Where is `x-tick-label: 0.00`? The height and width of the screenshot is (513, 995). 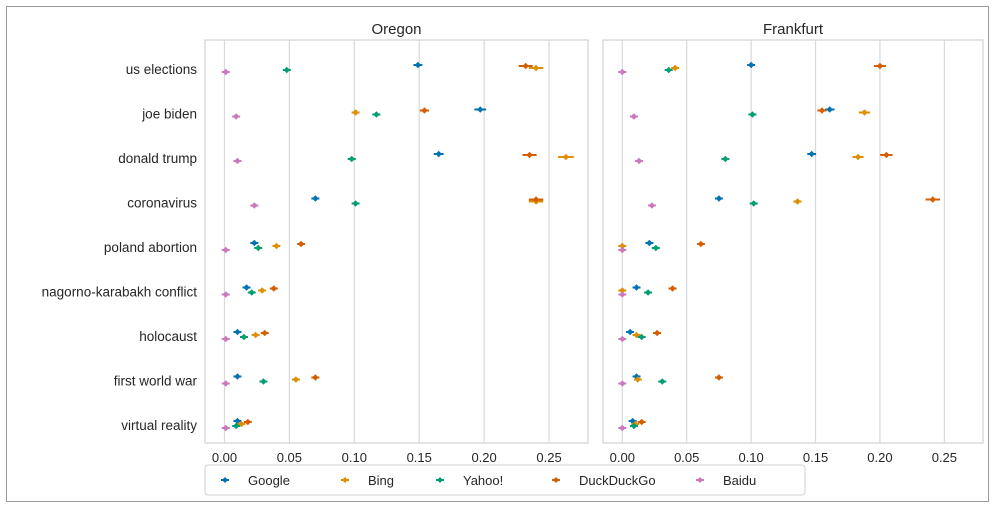
x-tick-label: 0.00 is located at coordinates (622, 457).